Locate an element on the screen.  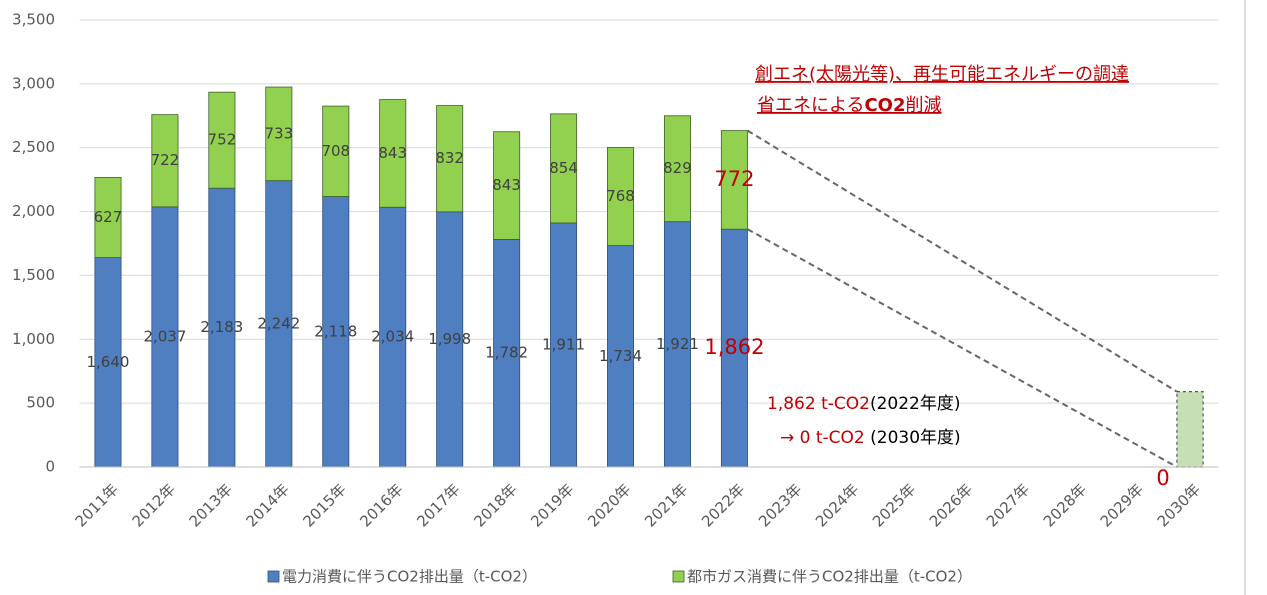
legend-label: 都市ガス消費に伴うCO2排出量（t-CO2） is located at coordinates (829, 577).